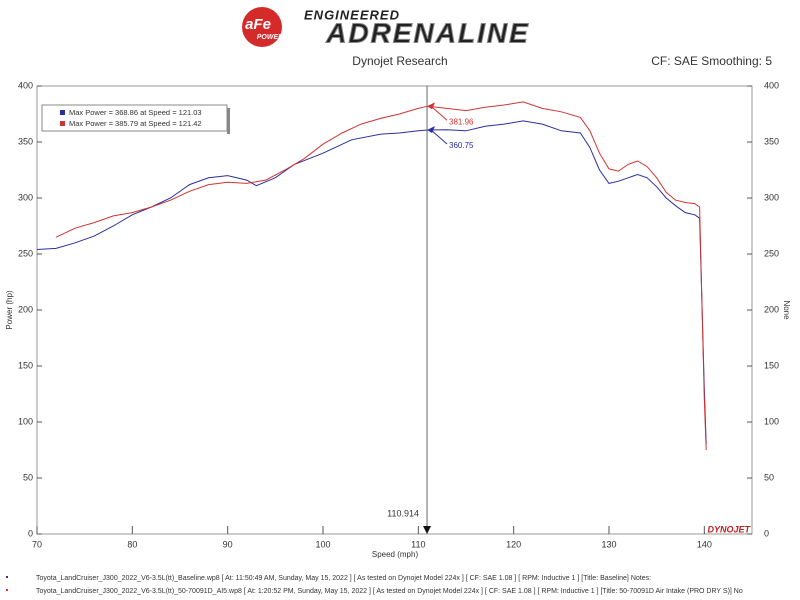 The image size is (800, 600). I want to click on y-tick-label: 150, so click(25, 365).